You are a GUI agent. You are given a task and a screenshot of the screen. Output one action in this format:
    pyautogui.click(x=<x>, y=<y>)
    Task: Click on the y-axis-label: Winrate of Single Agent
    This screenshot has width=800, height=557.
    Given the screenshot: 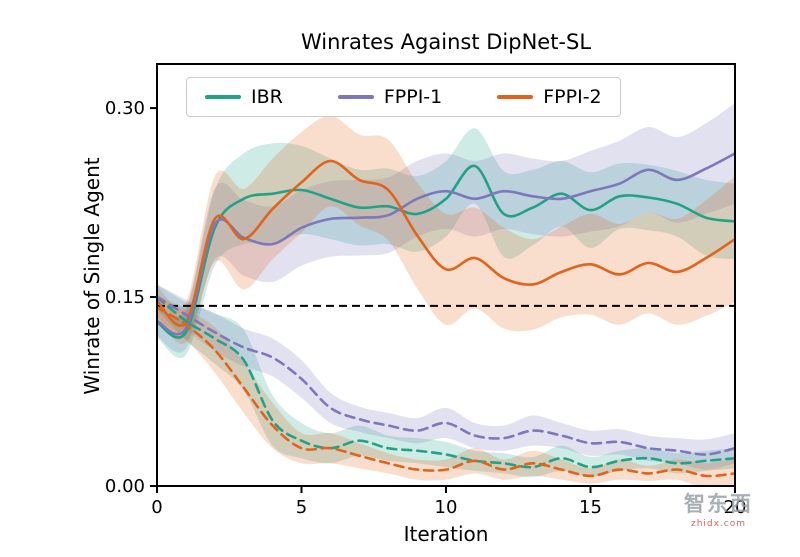 What is the action you would take?
    pyautogui.click(x=92, y=276)
    